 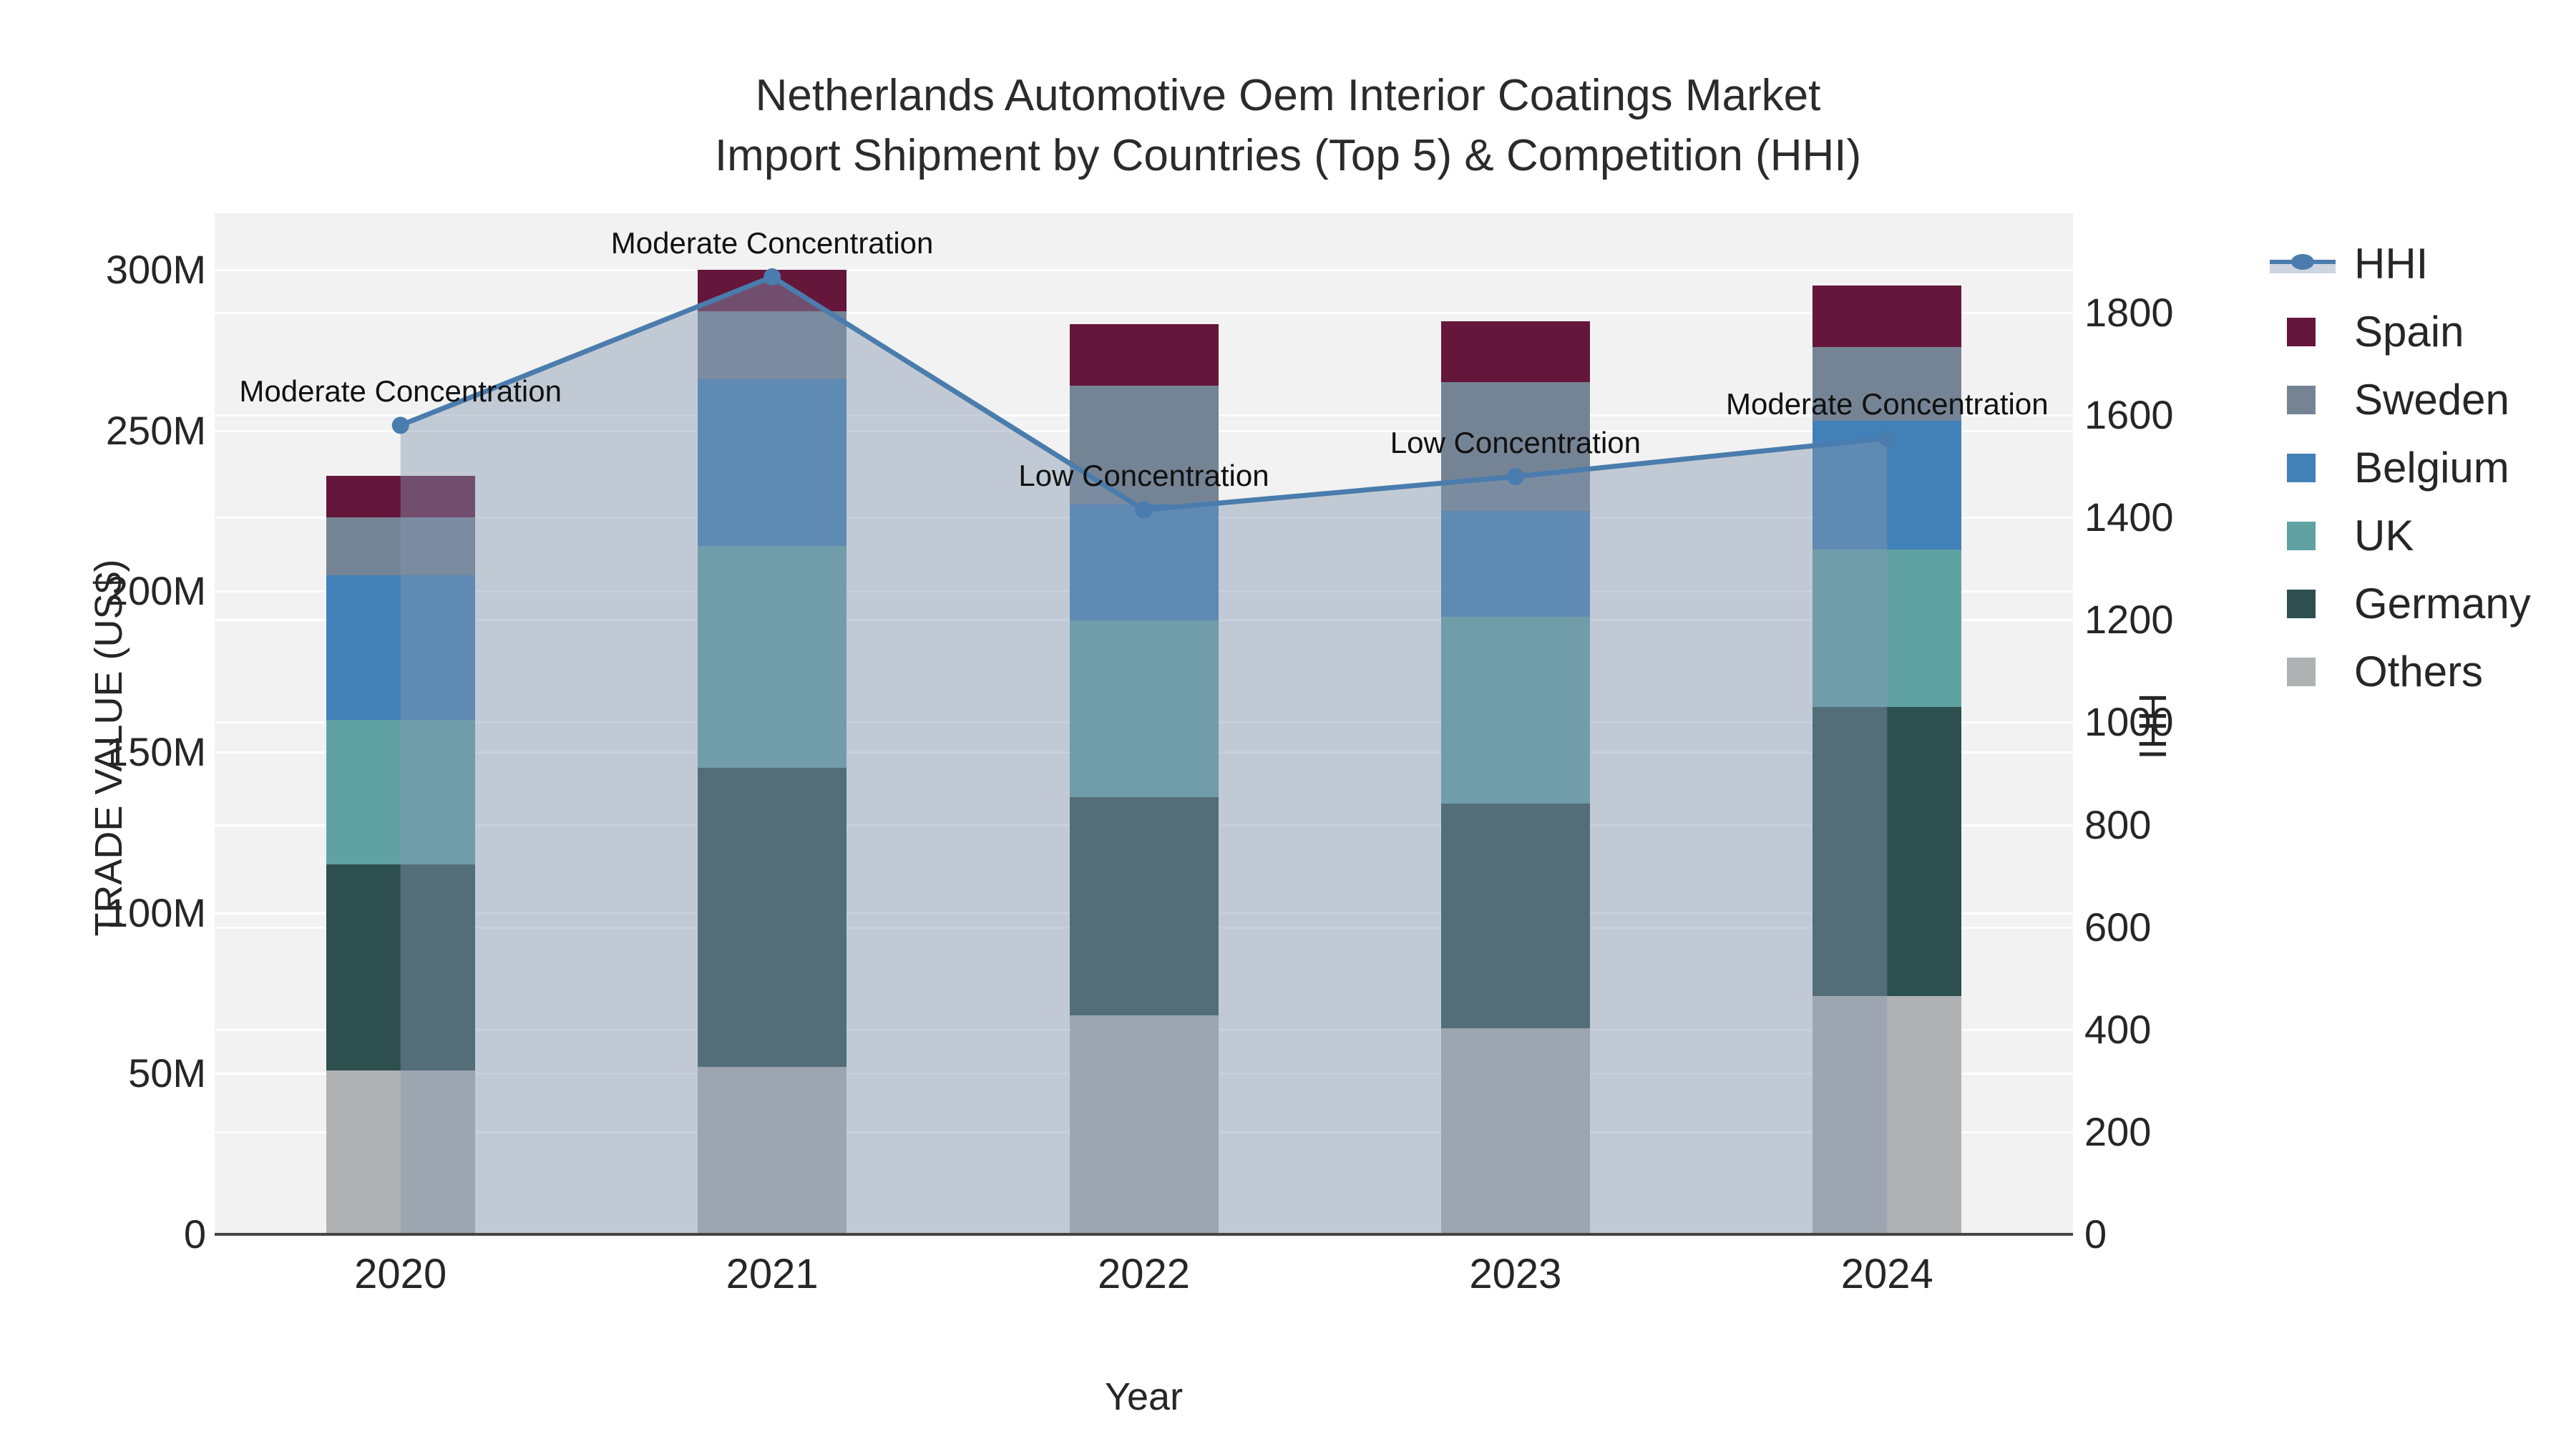 I want to click on annotation-2022: Low Concentration, so click(x=1143, y=476).